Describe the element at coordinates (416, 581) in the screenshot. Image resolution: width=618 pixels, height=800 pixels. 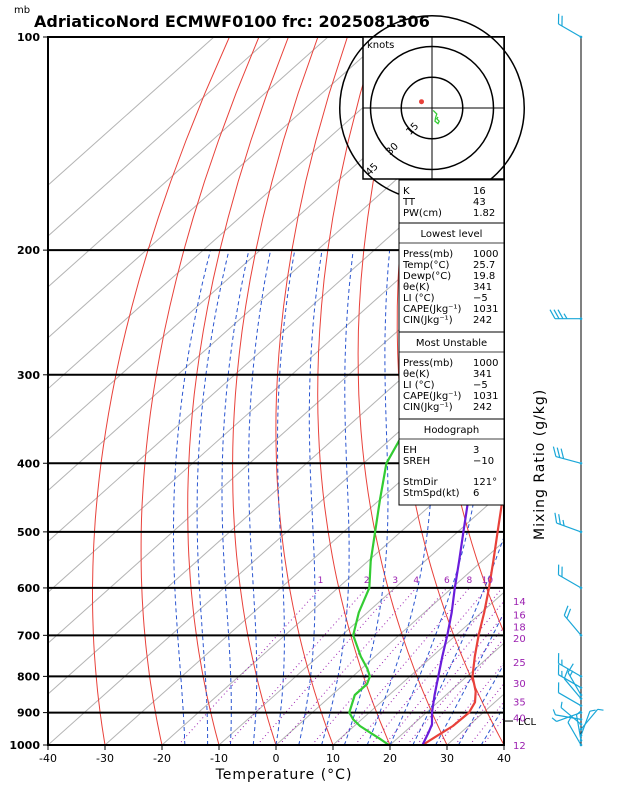
I see `mixing-ratio-label: 4` at that location.